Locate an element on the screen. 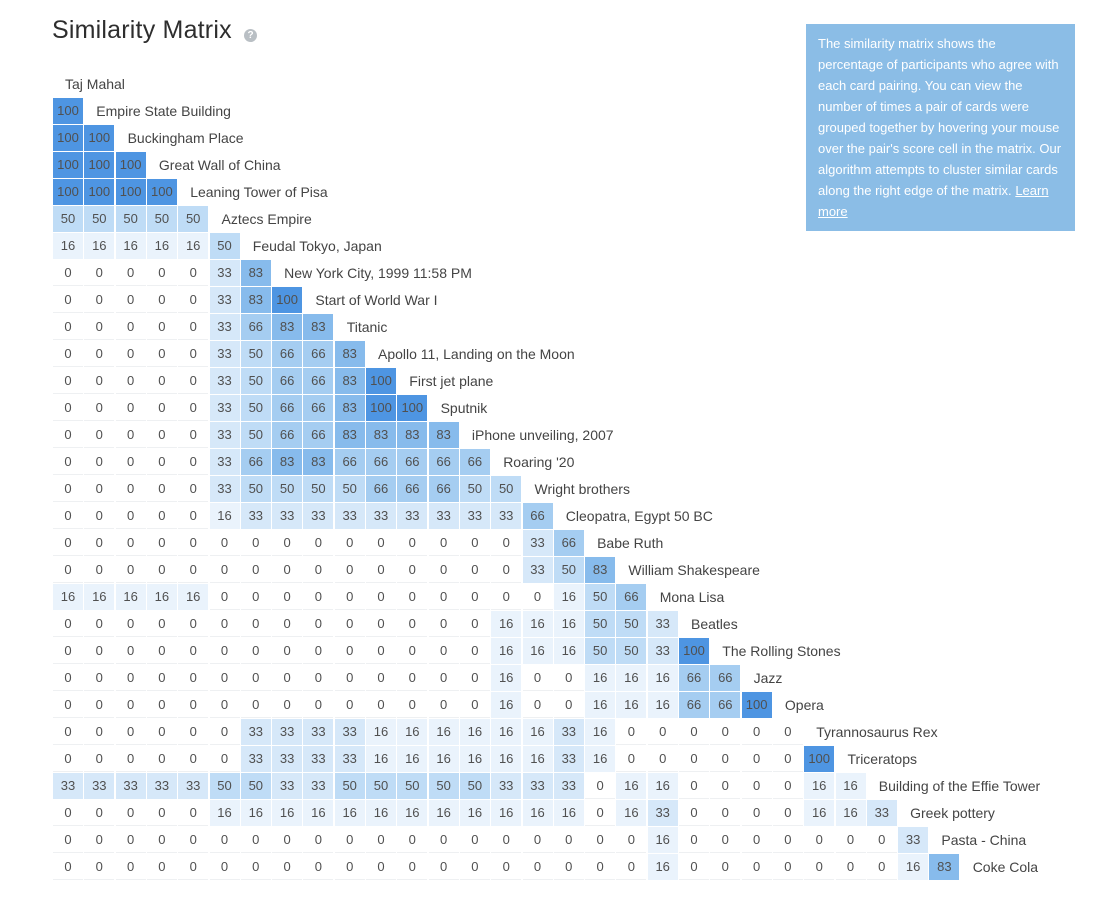 This screenshot has width=1102, height=921. matrix-cell: 100 is located at coordinates (68, 192).